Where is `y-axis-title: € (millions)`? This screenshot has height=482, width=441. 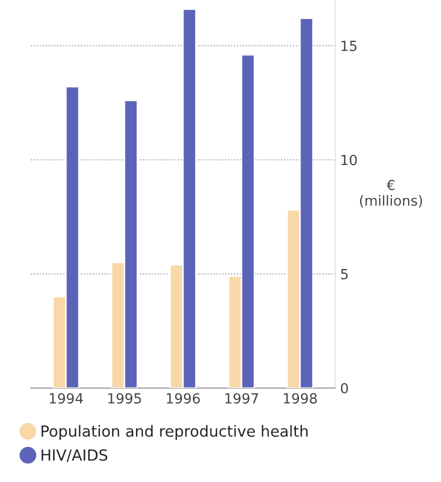
y-axis-title: € (millions) is located at coordinates (391, 194).